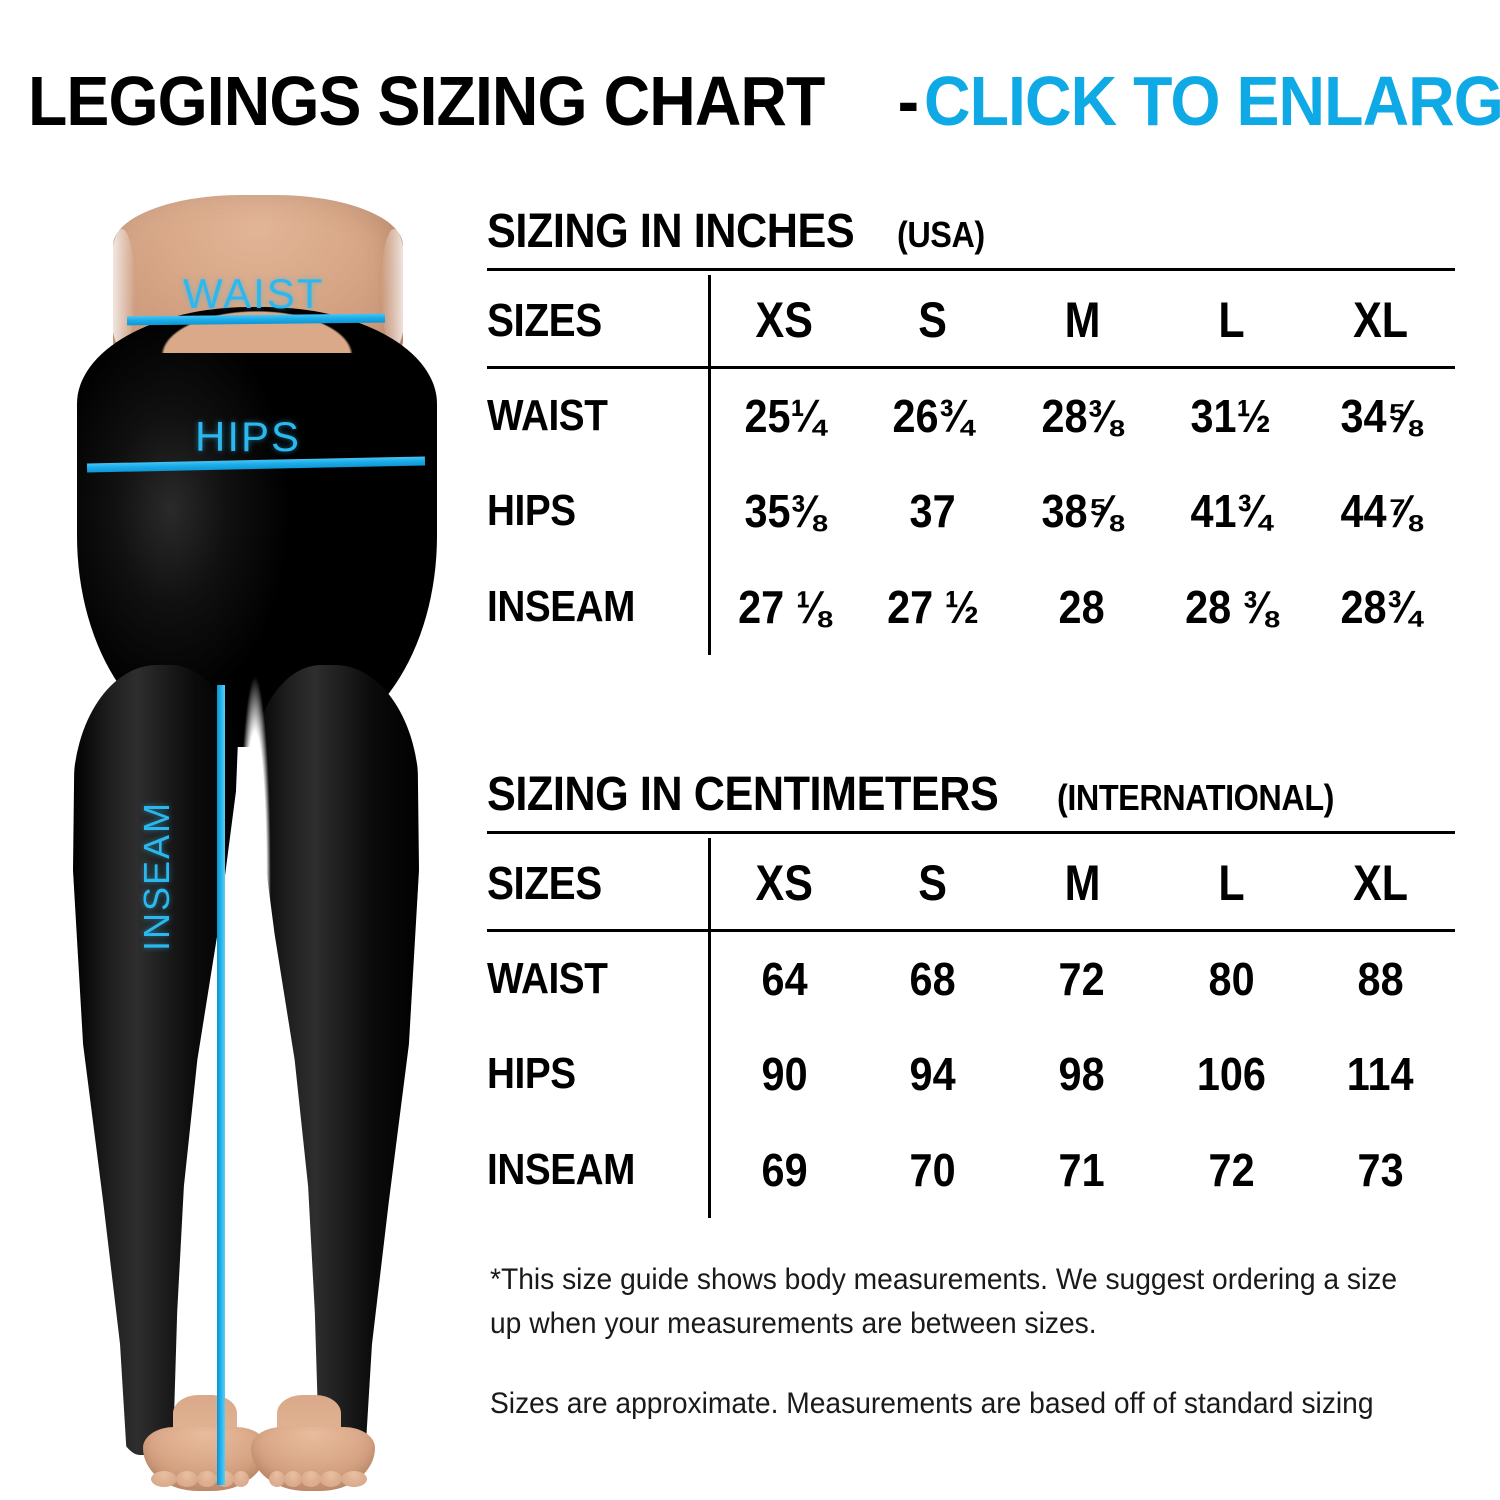  What do you see at coordinates (1380, 1170) in the screenshot?
I see `cm-inseam-xl: 73` at bounding box center [1380, 1170].